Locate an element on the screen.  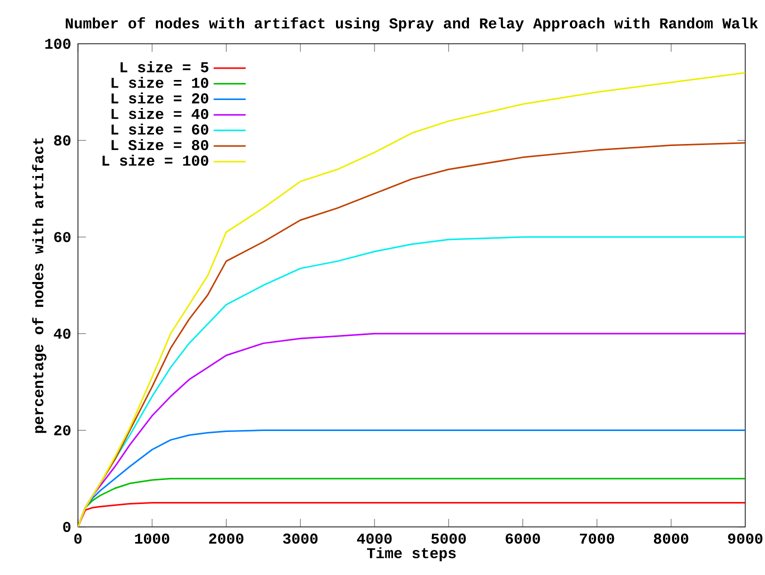
x-tick-label: 7000 is located at coordinates (597, 539).